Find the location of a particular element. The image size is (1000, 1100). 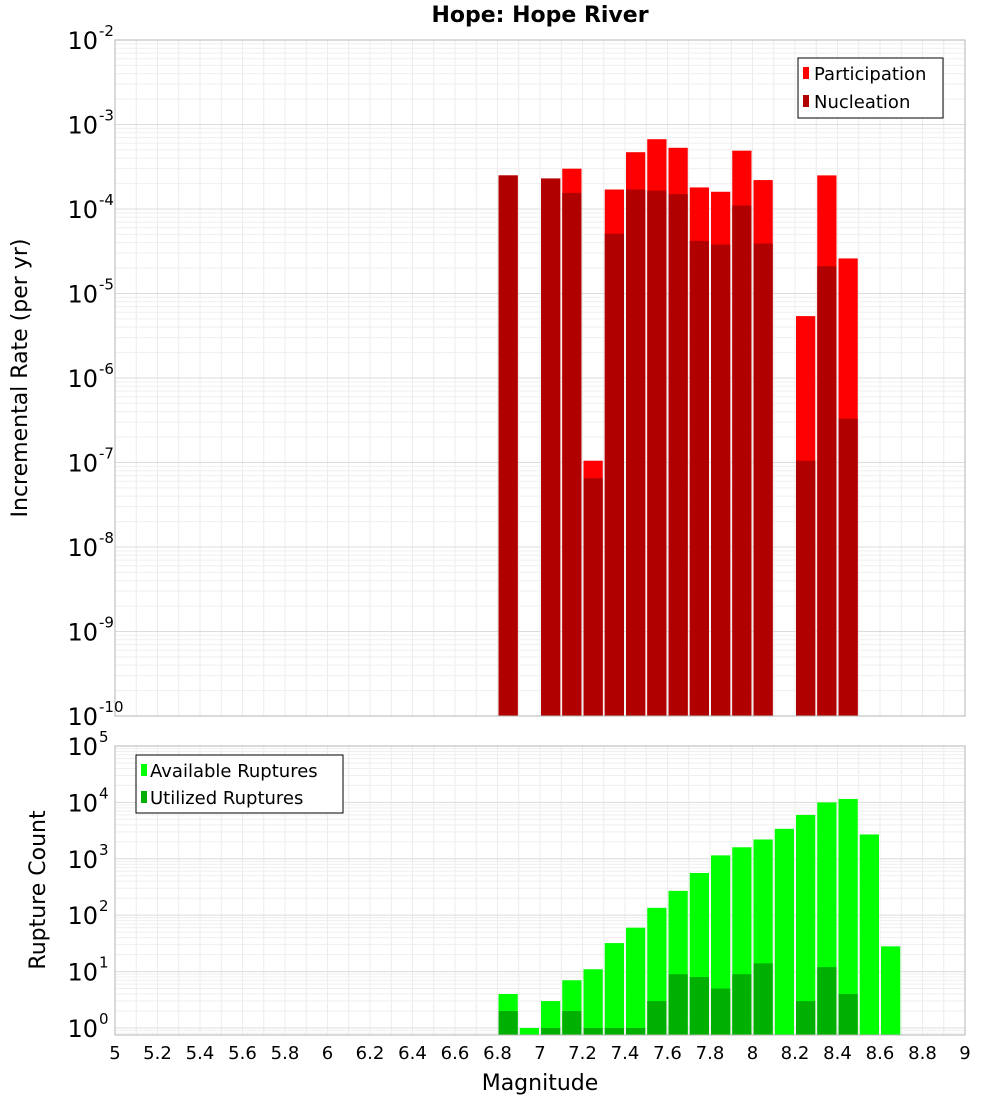

legend-nucleation-swatch is located at coordinates (806, 101).